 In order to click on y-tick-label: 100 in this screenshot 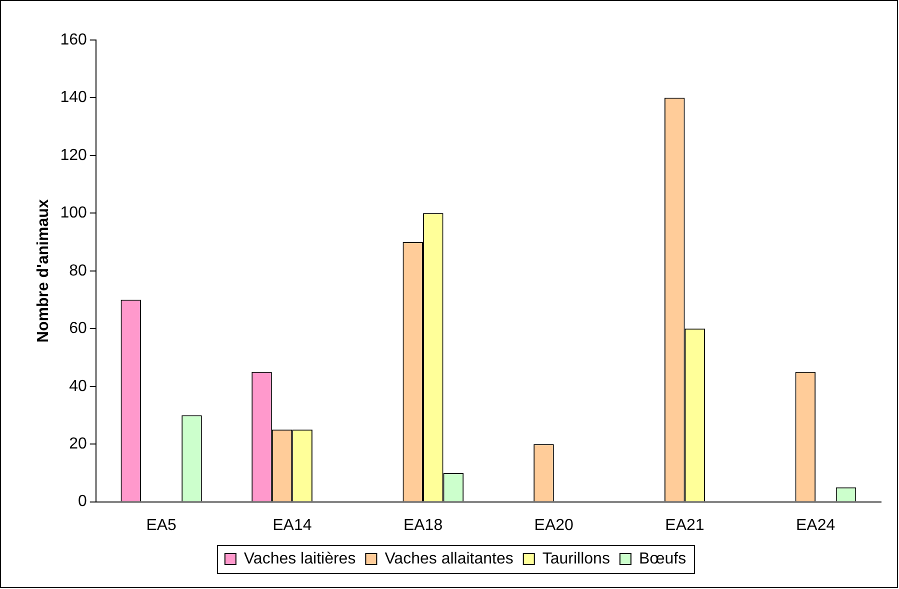, I will do `click(73, 213)`.